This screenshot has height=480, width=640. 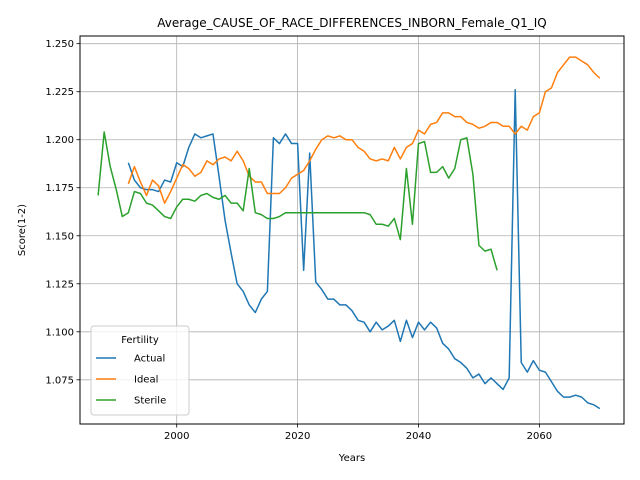 I want to click on legend-box, so click(x=140, y=370).